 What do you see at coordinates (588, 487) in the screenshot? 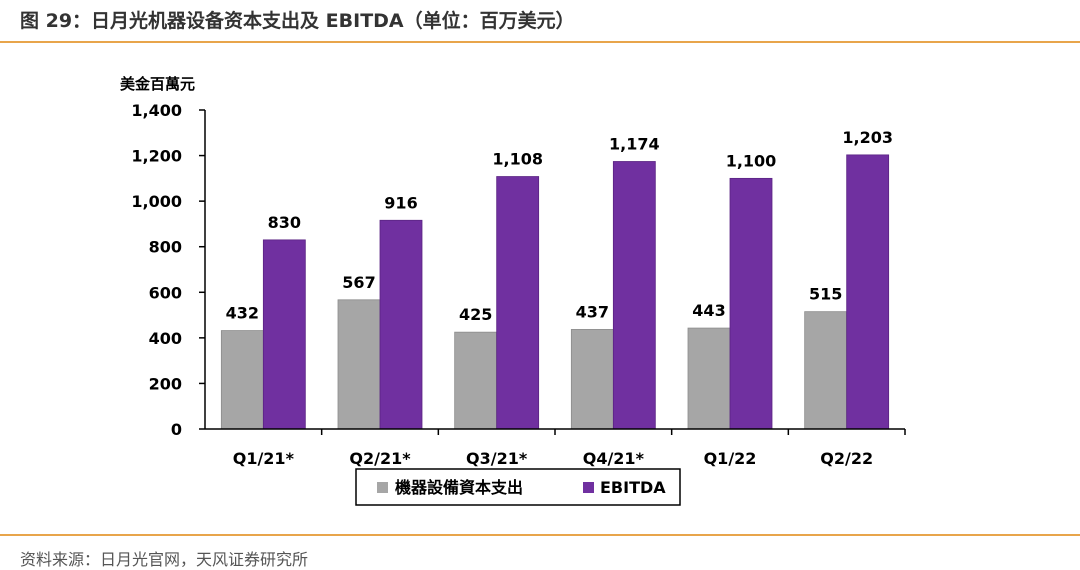
I see `legend-swatch-ebitda` at bounding box center [588, 487].